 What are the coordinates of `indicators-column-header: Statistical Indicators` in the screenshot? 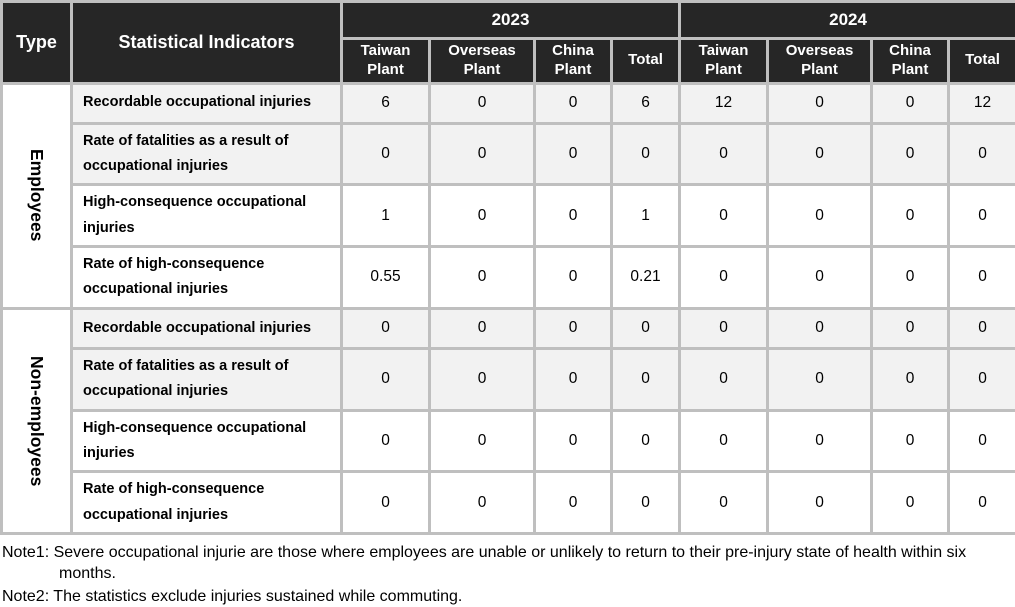 It's located at (207, 43).